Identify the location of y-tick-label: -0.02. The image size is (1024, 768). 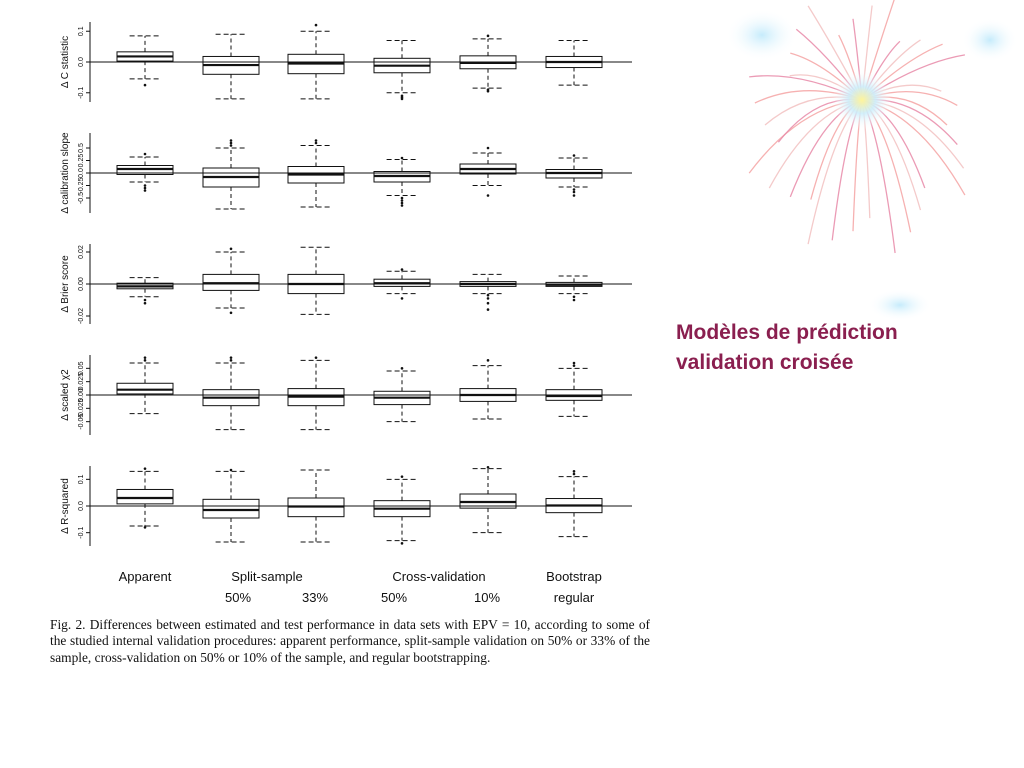
(81, 316).